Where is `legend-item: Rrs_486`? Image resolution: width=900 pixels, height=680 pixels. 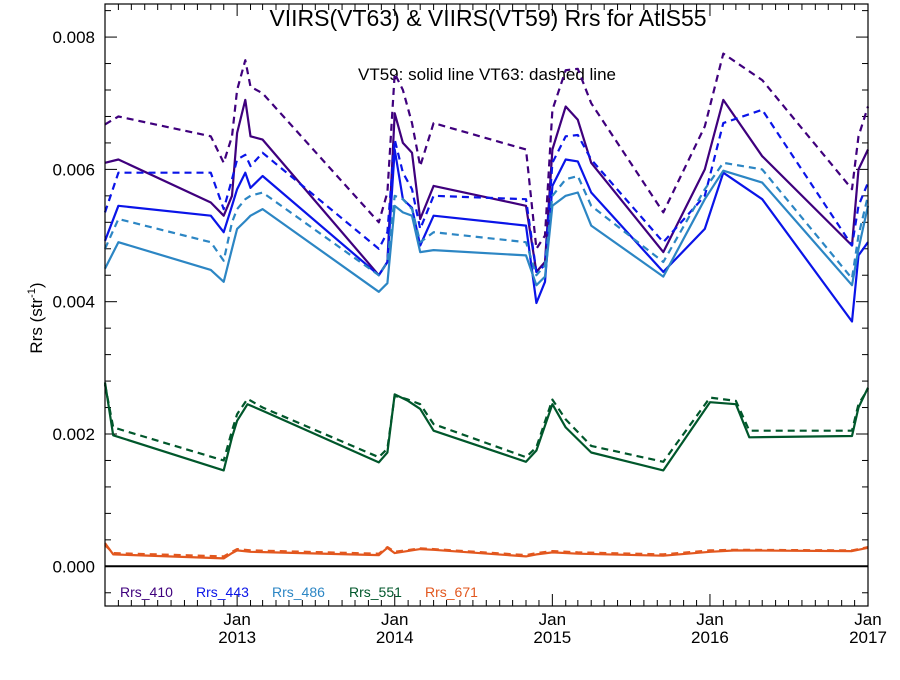
legend-item: Rrs_486 is located at coordinates (298, 592).